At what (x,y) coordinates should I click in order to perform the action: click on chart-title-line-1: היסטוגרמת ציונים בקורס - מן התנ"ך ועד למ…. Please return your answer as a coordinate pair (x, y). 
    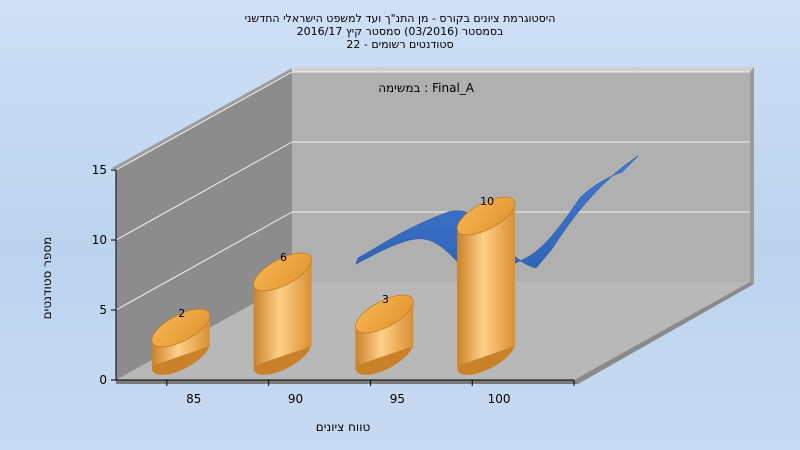
    Looking at the image, I should click on (400, 18).